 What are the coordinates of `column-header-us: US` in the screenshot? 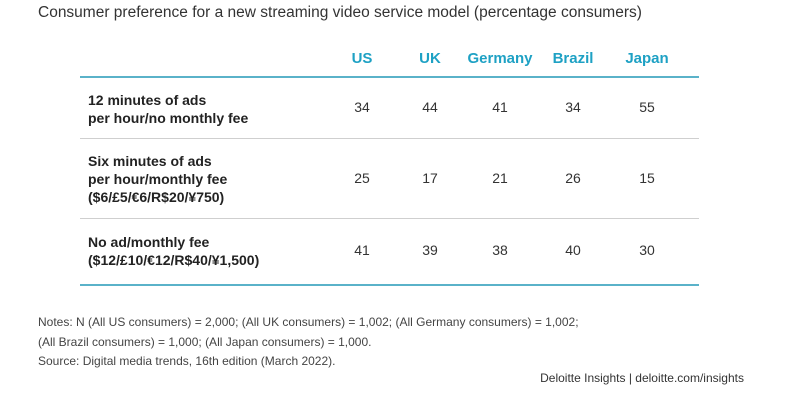 It's located at (362, 58).